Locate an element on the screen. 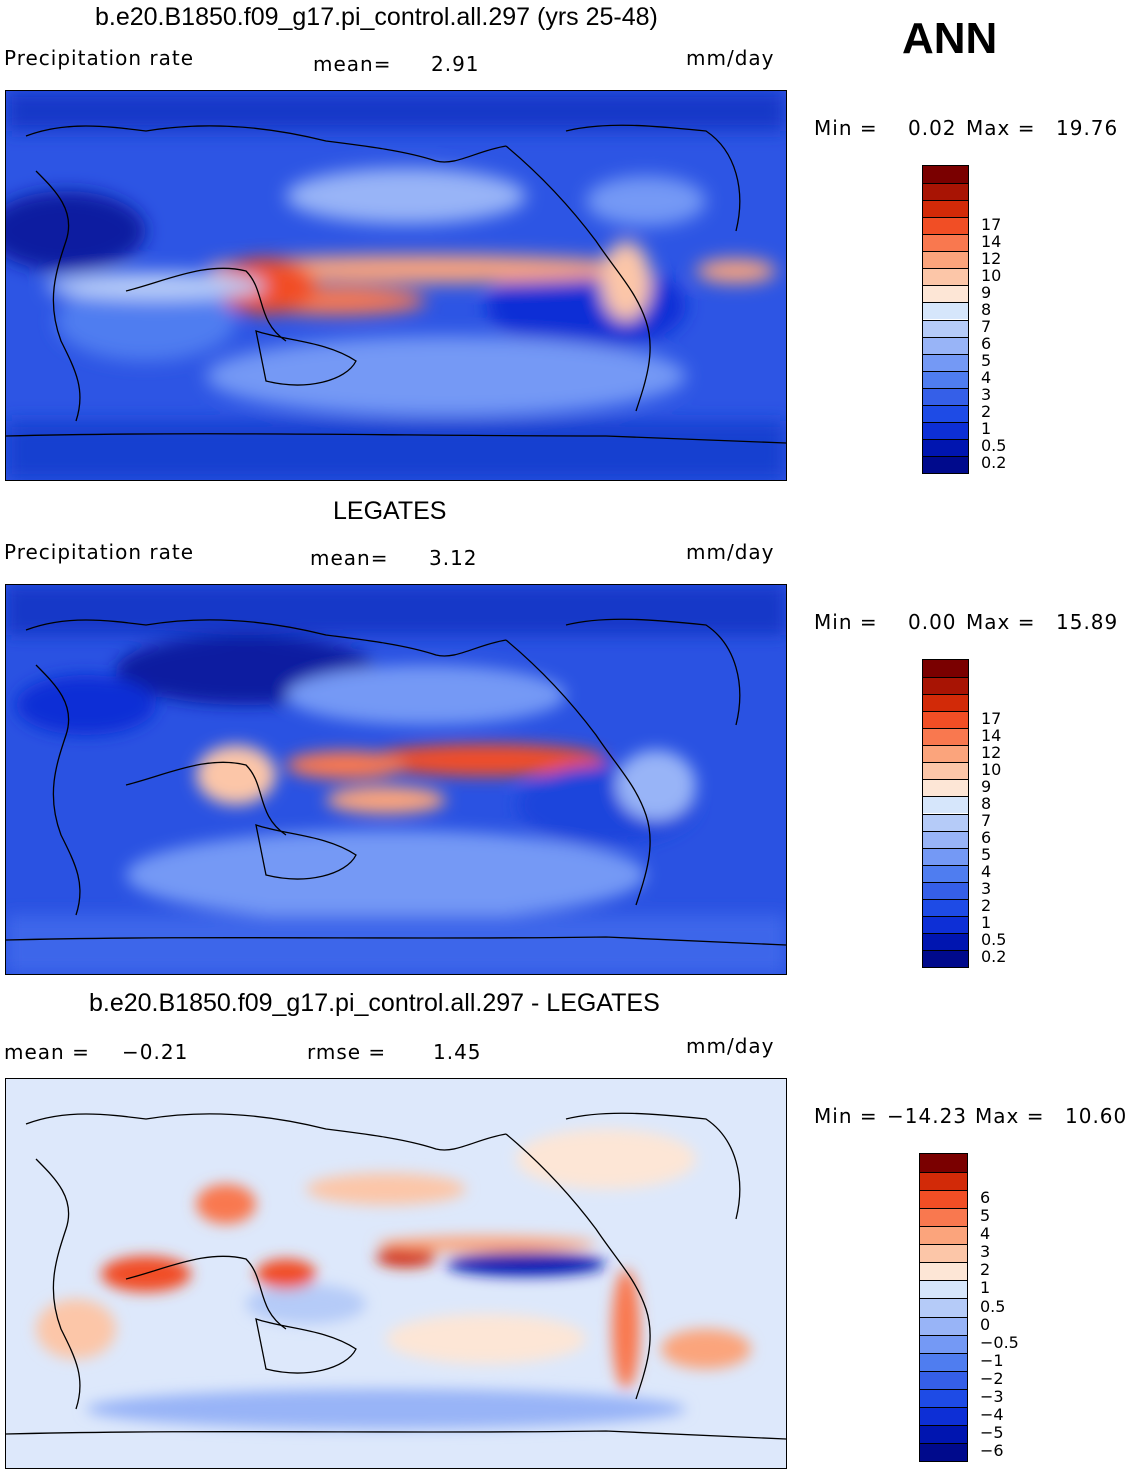 The image size is (1128, 1474). panel1-max-label: Max = is located at coordinates (1001, 128).